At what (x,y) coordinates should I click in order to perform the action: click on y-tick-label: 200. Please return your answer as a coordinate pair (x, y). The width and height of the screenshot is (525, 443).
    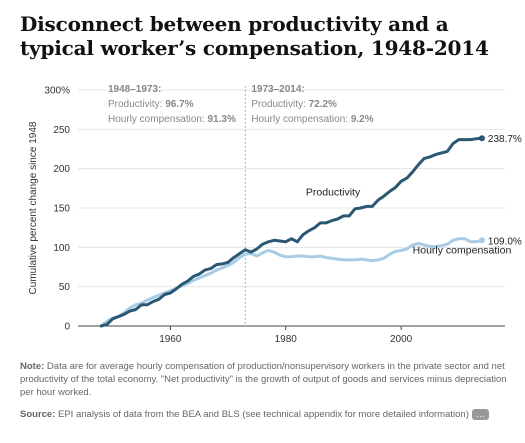
    Looking at the image, I should click on (61, 169).